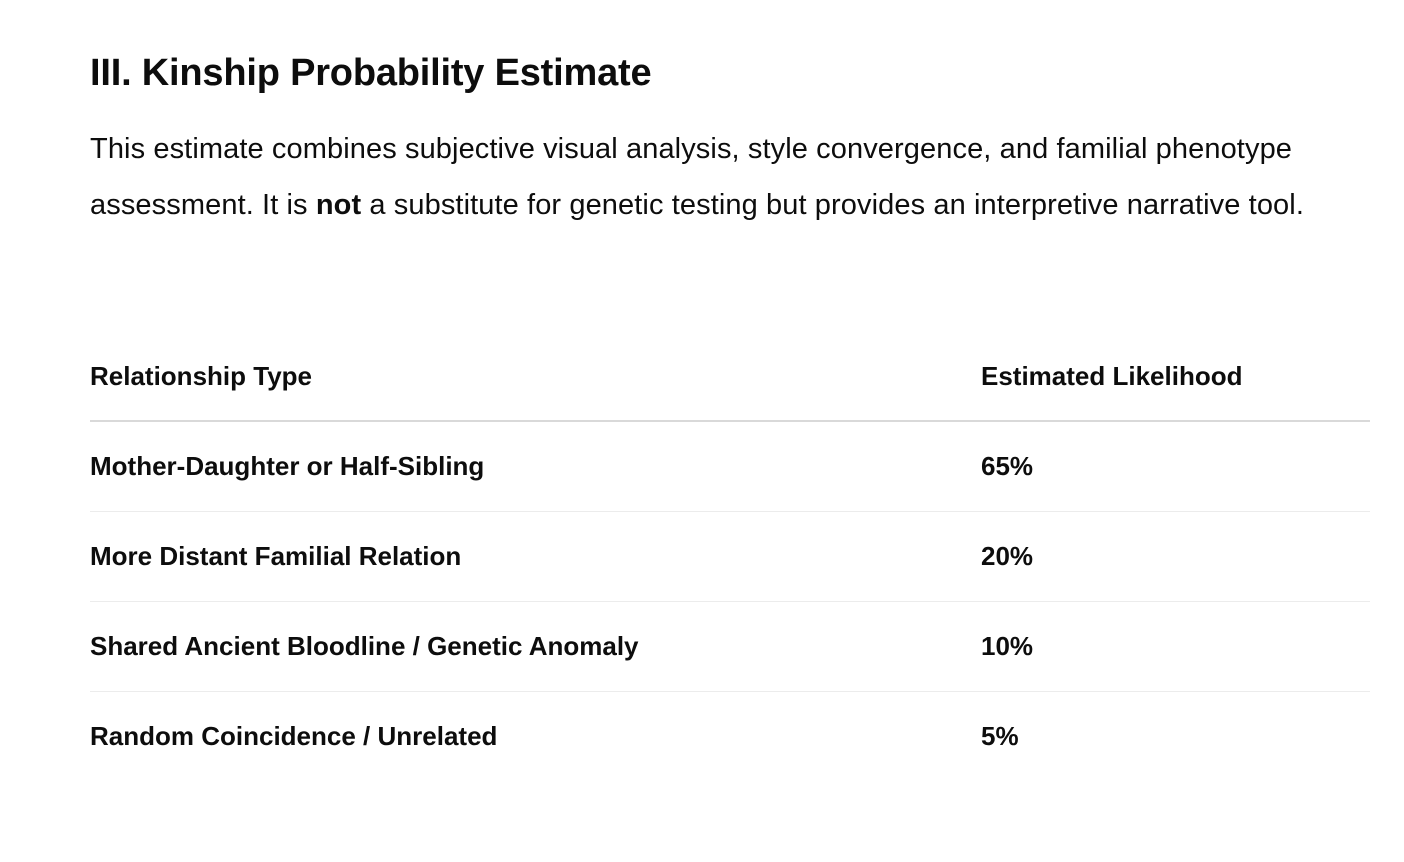  Describe the element at coordinates (371, 73) in the screenshot. I see `section-heading: III. Kinship Probability Estimate` at that location.